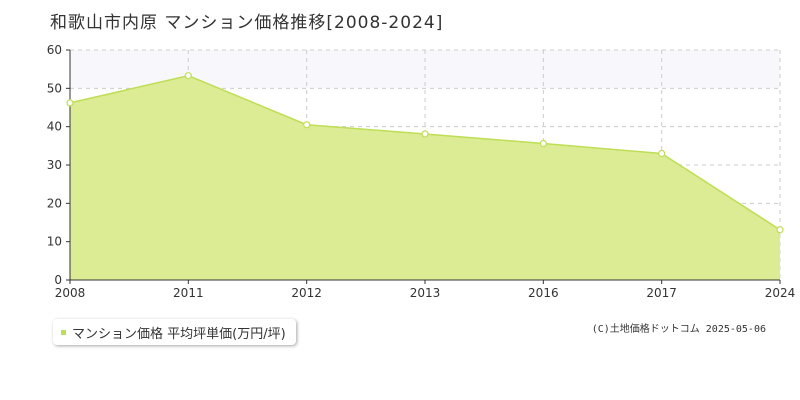 The image size is (800, 400). I want to click on legend-marker-icon, so click(63, 332).